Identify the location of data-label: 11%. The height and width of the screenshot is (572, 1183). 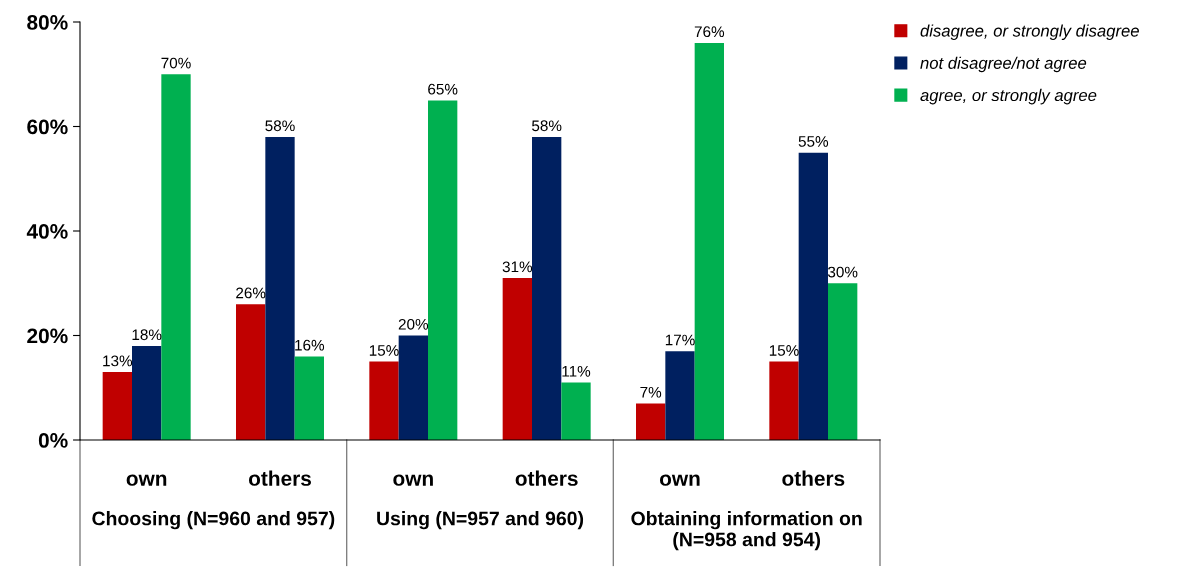
(576, 371).